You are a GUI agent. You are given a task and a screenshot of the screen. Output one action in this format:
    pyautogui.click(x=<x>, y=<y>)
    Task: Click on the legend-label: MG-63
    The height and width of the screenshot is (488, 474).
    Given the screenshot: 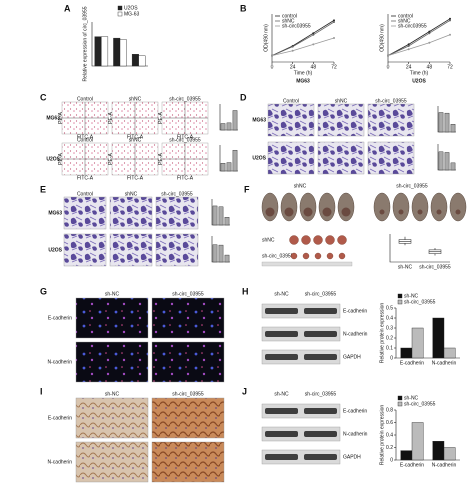 What is the action you would take?
    pyautogui.click(x=132, y=14)
    